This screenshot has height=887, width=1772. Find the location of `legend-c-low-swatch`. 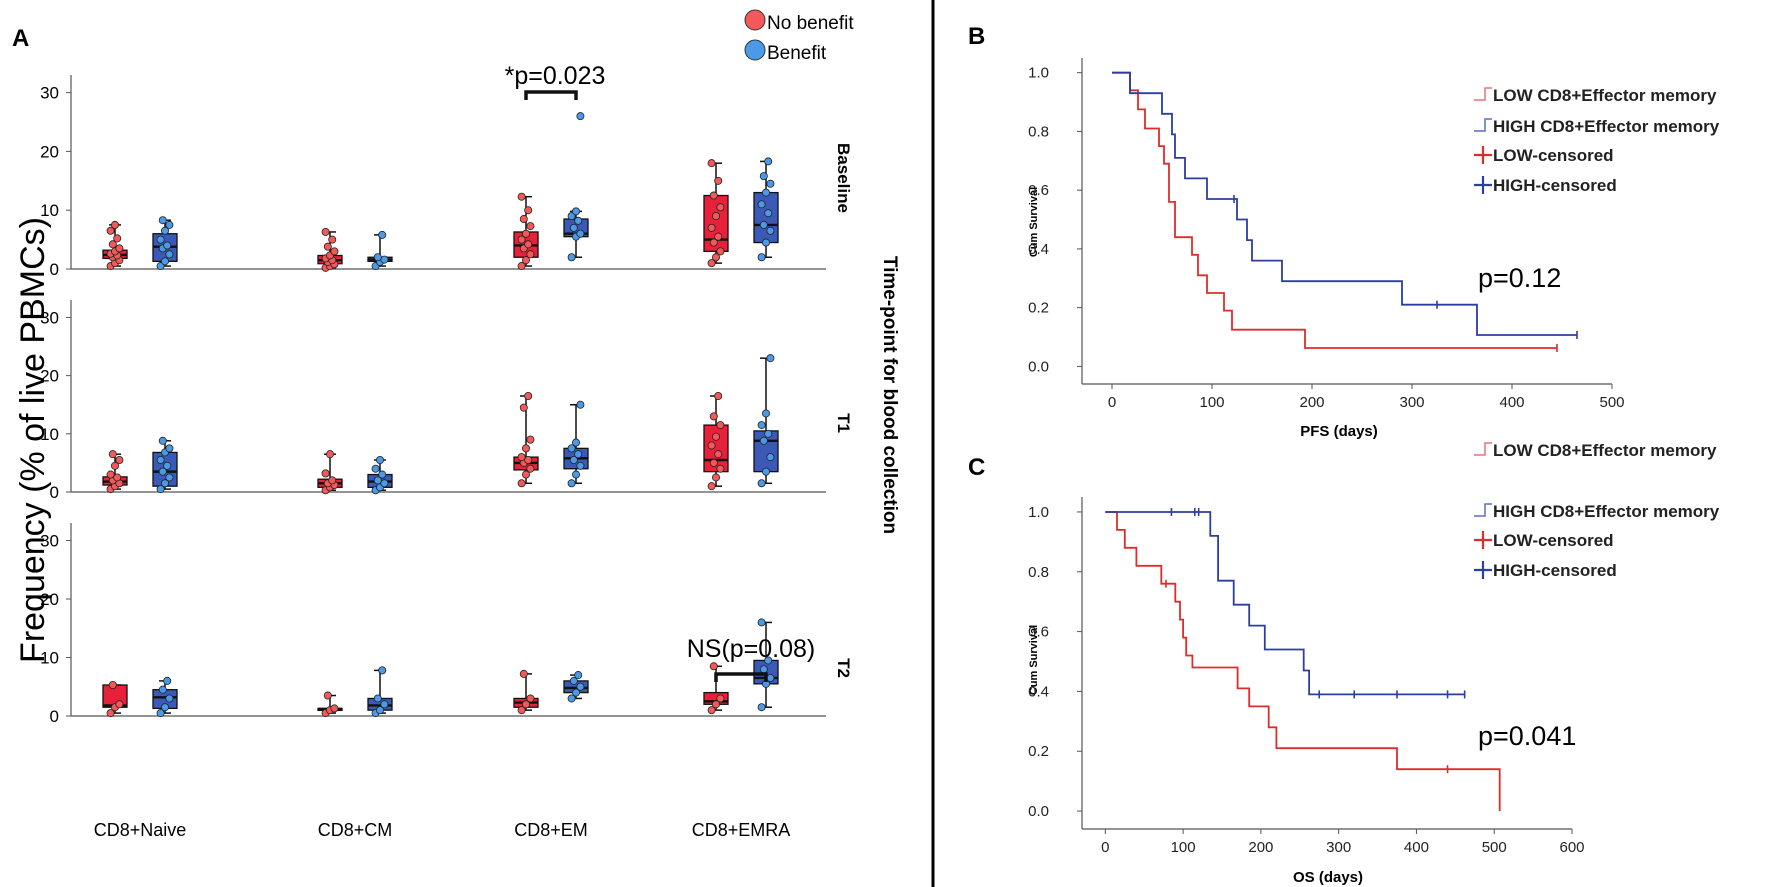

legend-c-low-swatch is located at coordinates (1483, 449).